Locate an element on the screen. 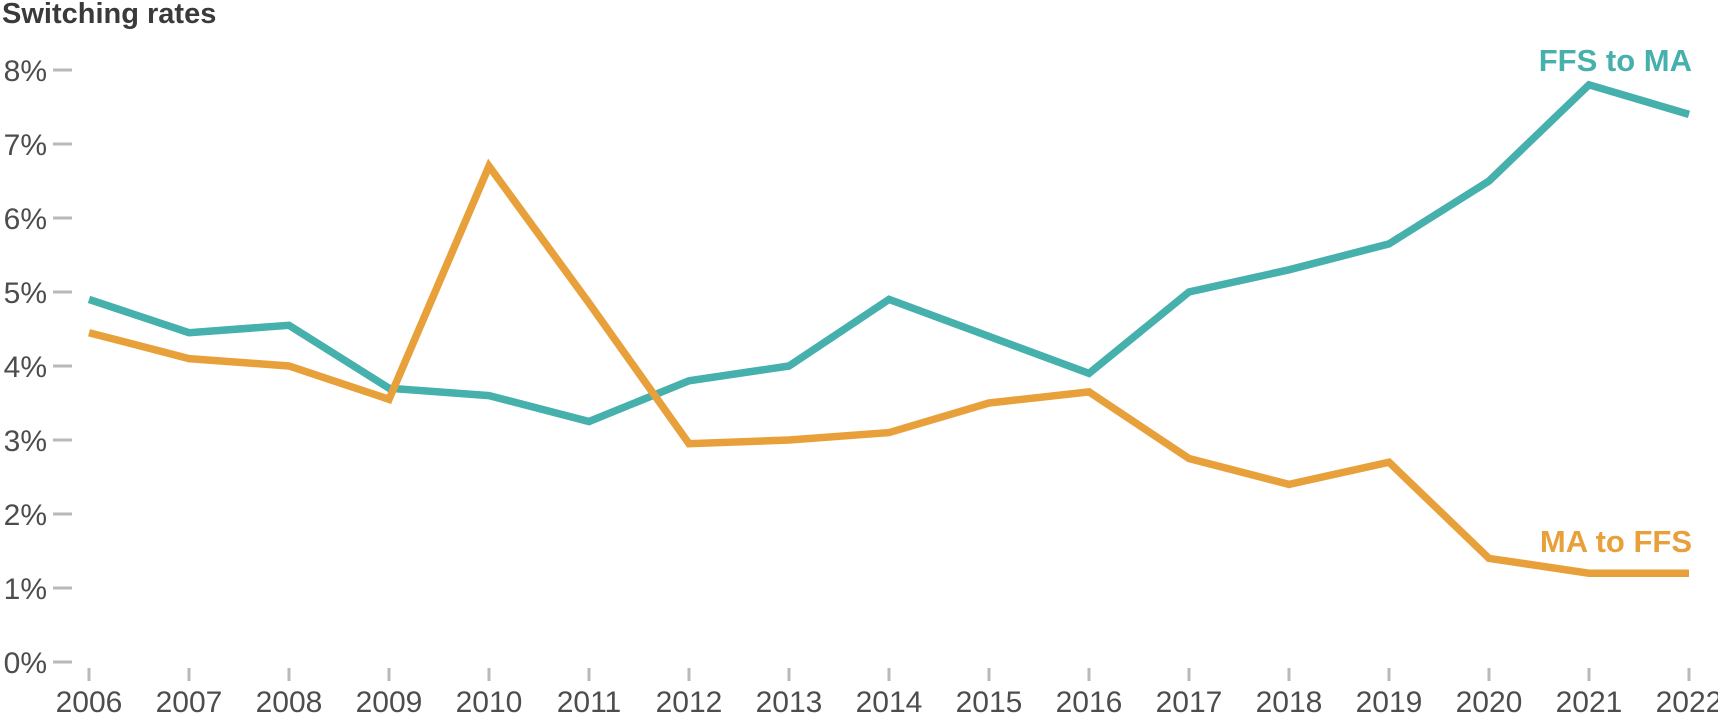  x-tick-label: 2014 is located at coordinates (889, 701).